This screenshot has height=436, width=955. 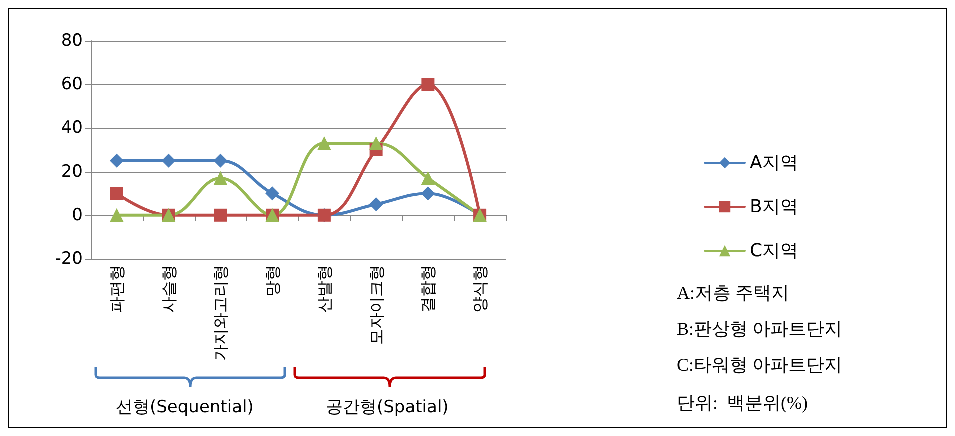 What do you see at coordinates (72, 41) in the screenshot?
I see `y-tick-label: 80` at bounding box center [72, 41].